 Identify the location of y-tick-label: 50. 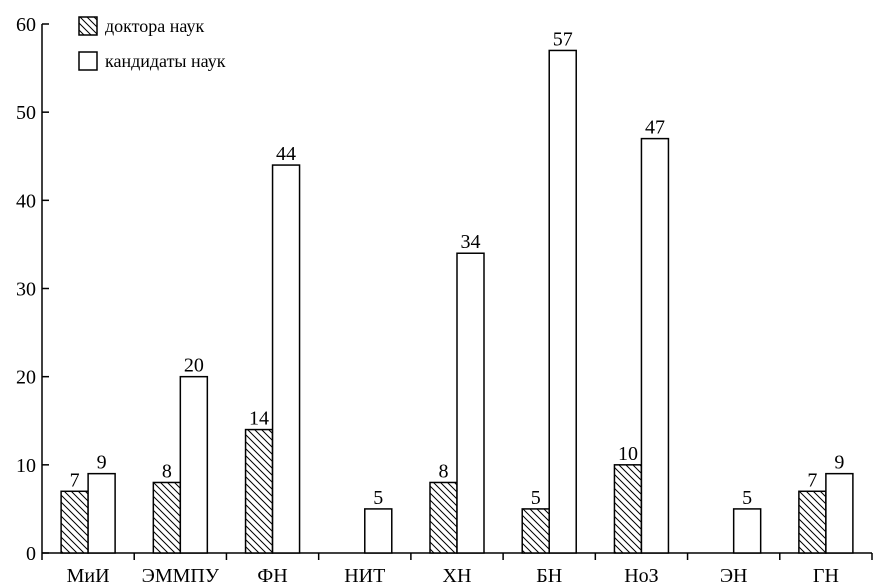
(26, 113).